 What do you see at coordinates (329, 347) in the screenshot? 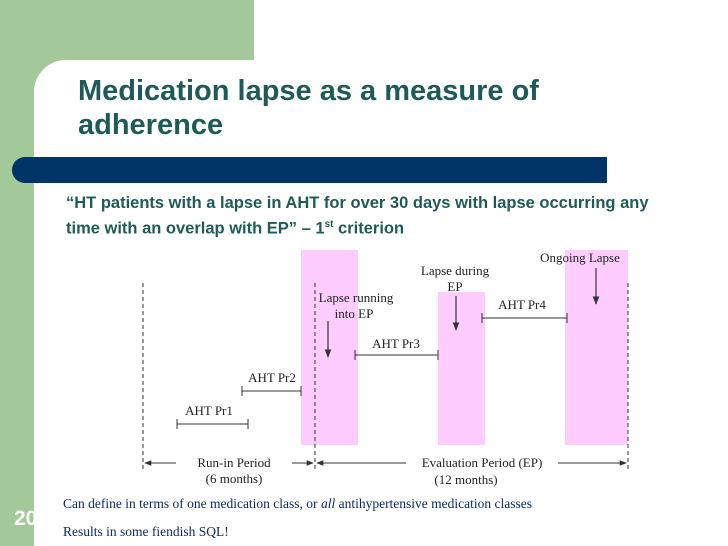
I see `lapse-band-running` at bounding box center [329, 347].